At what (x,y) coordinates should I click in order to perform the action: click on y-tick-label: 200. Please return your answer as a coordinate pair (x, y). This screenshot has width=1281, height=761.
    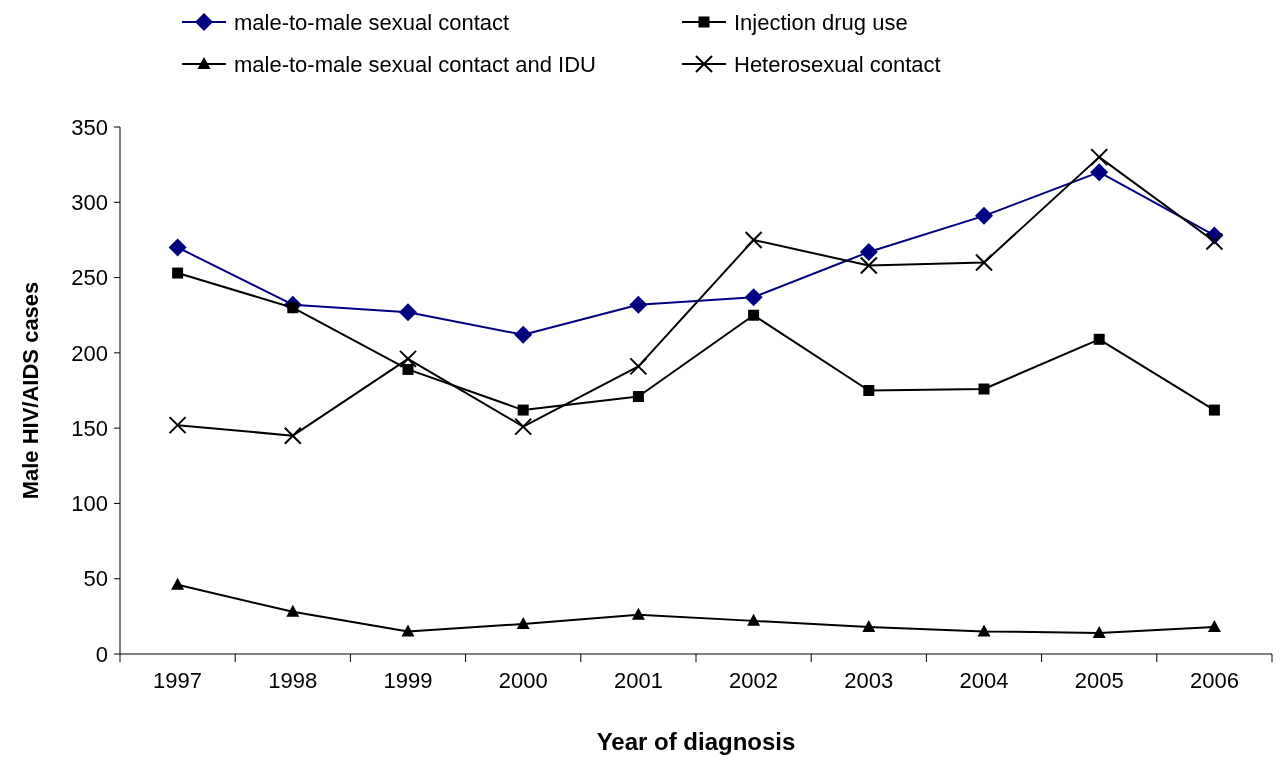
    Looking at the image, I should click on (89, 353).